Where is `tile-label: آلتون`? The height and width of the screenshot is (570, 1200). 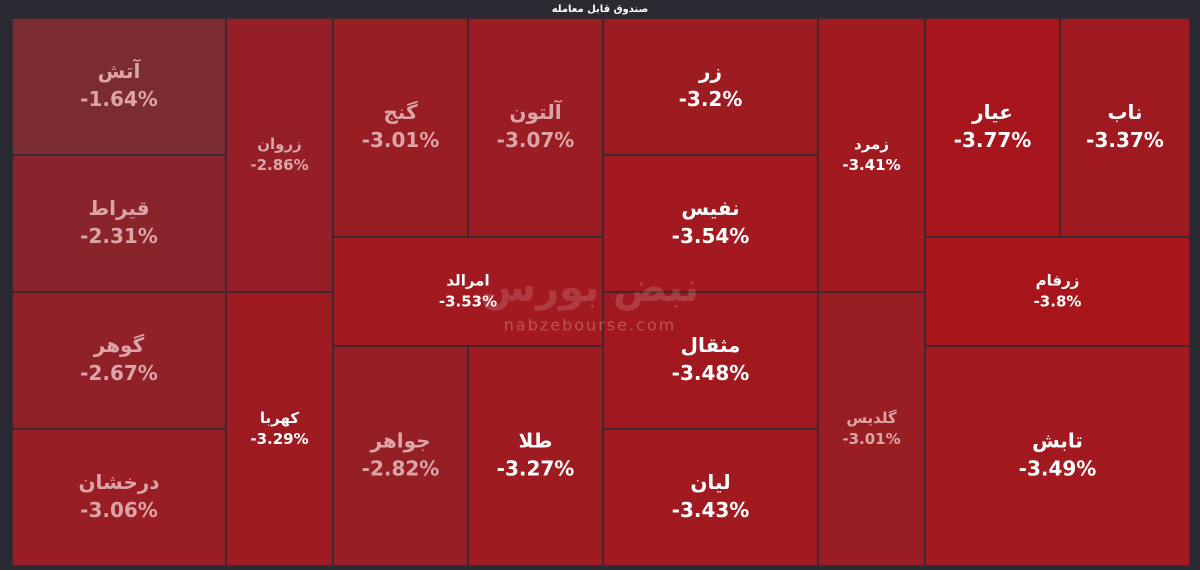 tile-label: آلتون is located at coordinates (535, 111).